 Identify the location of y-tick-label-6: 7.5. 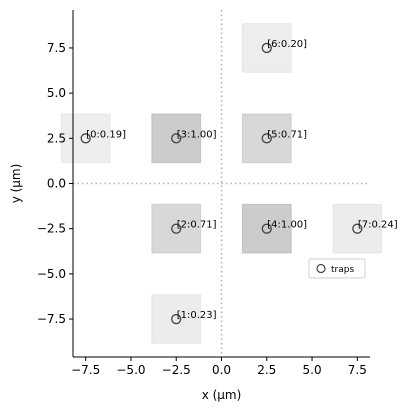
(56, 48).